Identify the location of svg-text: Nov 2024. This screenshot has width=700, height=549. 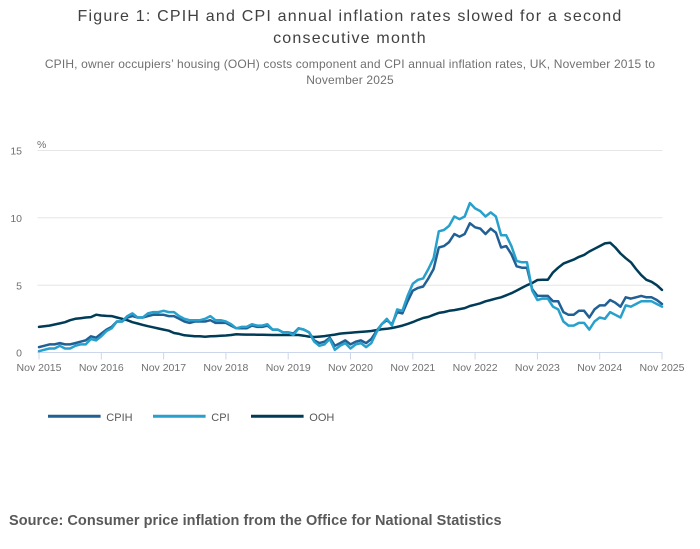
(599, 368).